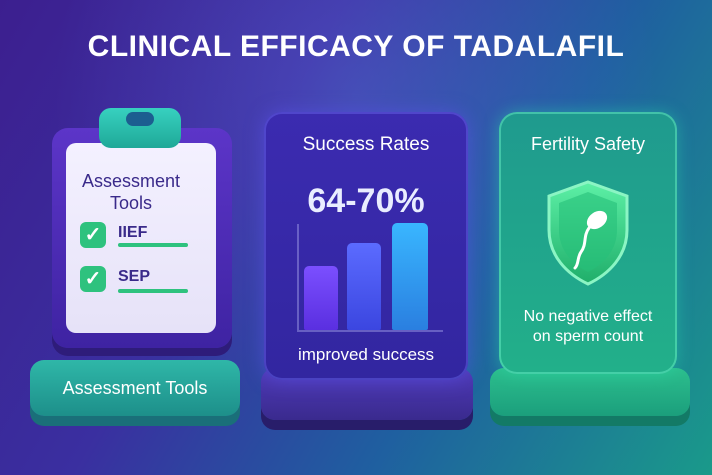 Image resolution: width=712 pixels, height=475 pixels. Describe the element at coordinates (133, 232) in the screenshot. I see `assessment-item-iief: IIEF` at that location.